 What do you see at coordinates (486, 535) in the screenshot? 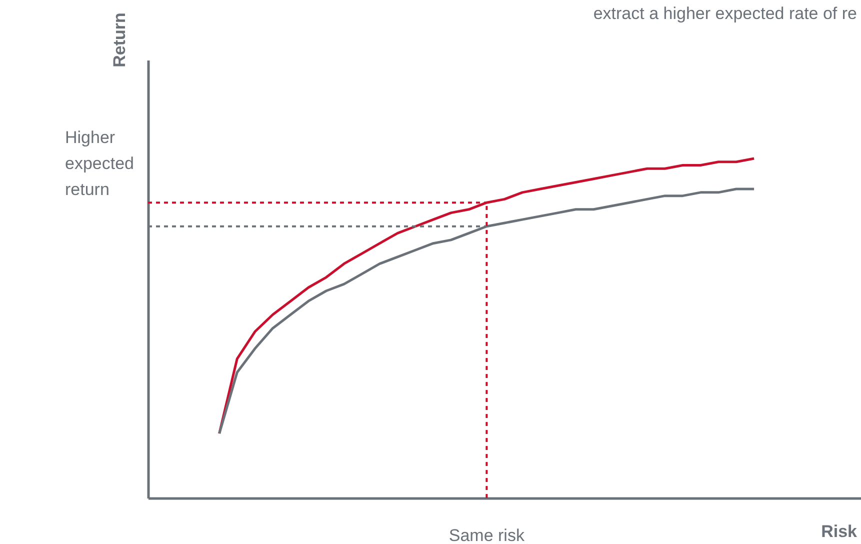
I see `text: Same risk` at bounding box center [486, 535].